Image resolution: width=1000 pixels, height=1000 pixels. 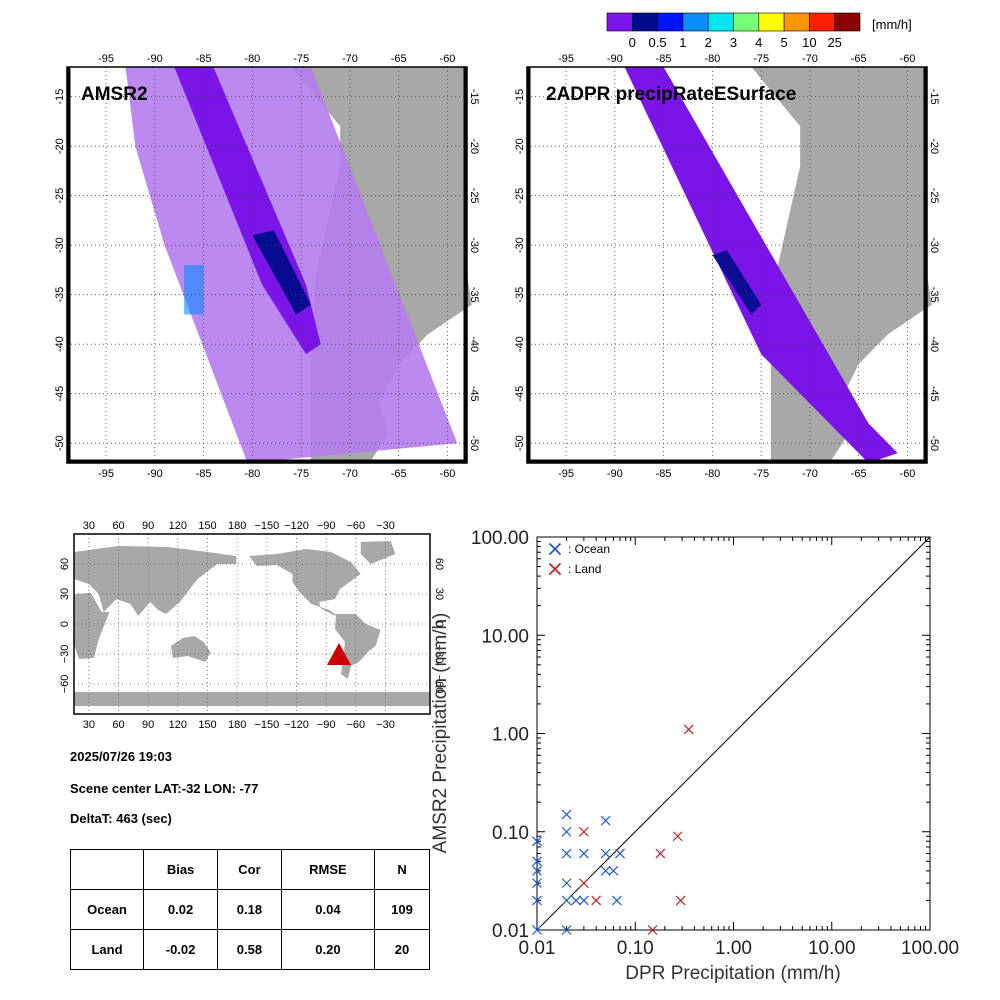 I want to click on table-header-cell: Bias, so click(x=180, y=869).